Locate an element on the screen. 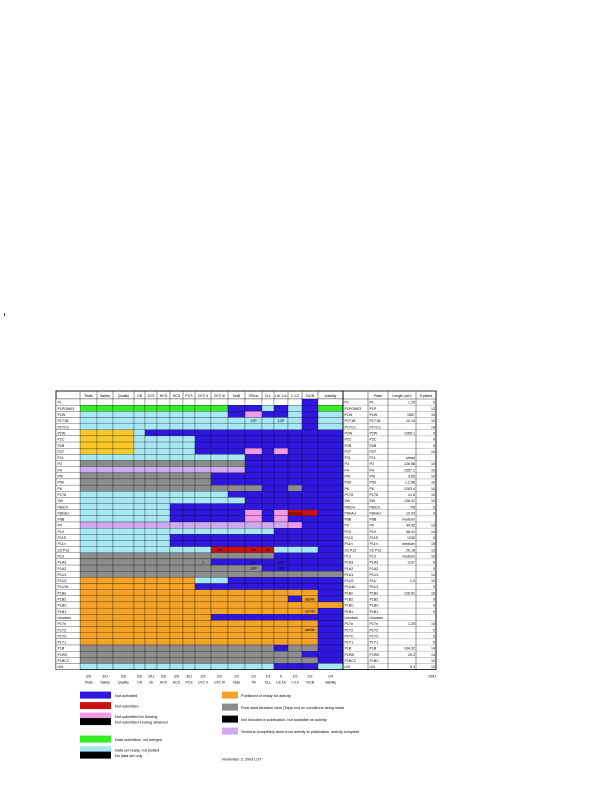  right-row-label: P1A3 is located at coordinates (349, 563).